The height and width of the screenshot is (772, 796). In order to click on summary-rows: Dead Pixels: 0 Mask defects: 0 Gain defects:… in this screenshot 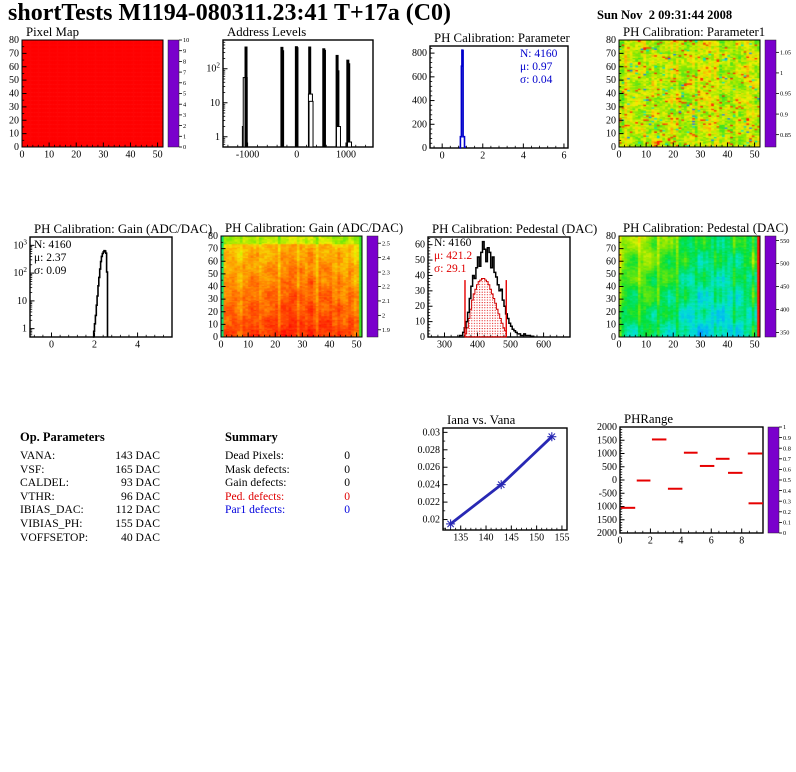, I will do `click(287, 483)`.